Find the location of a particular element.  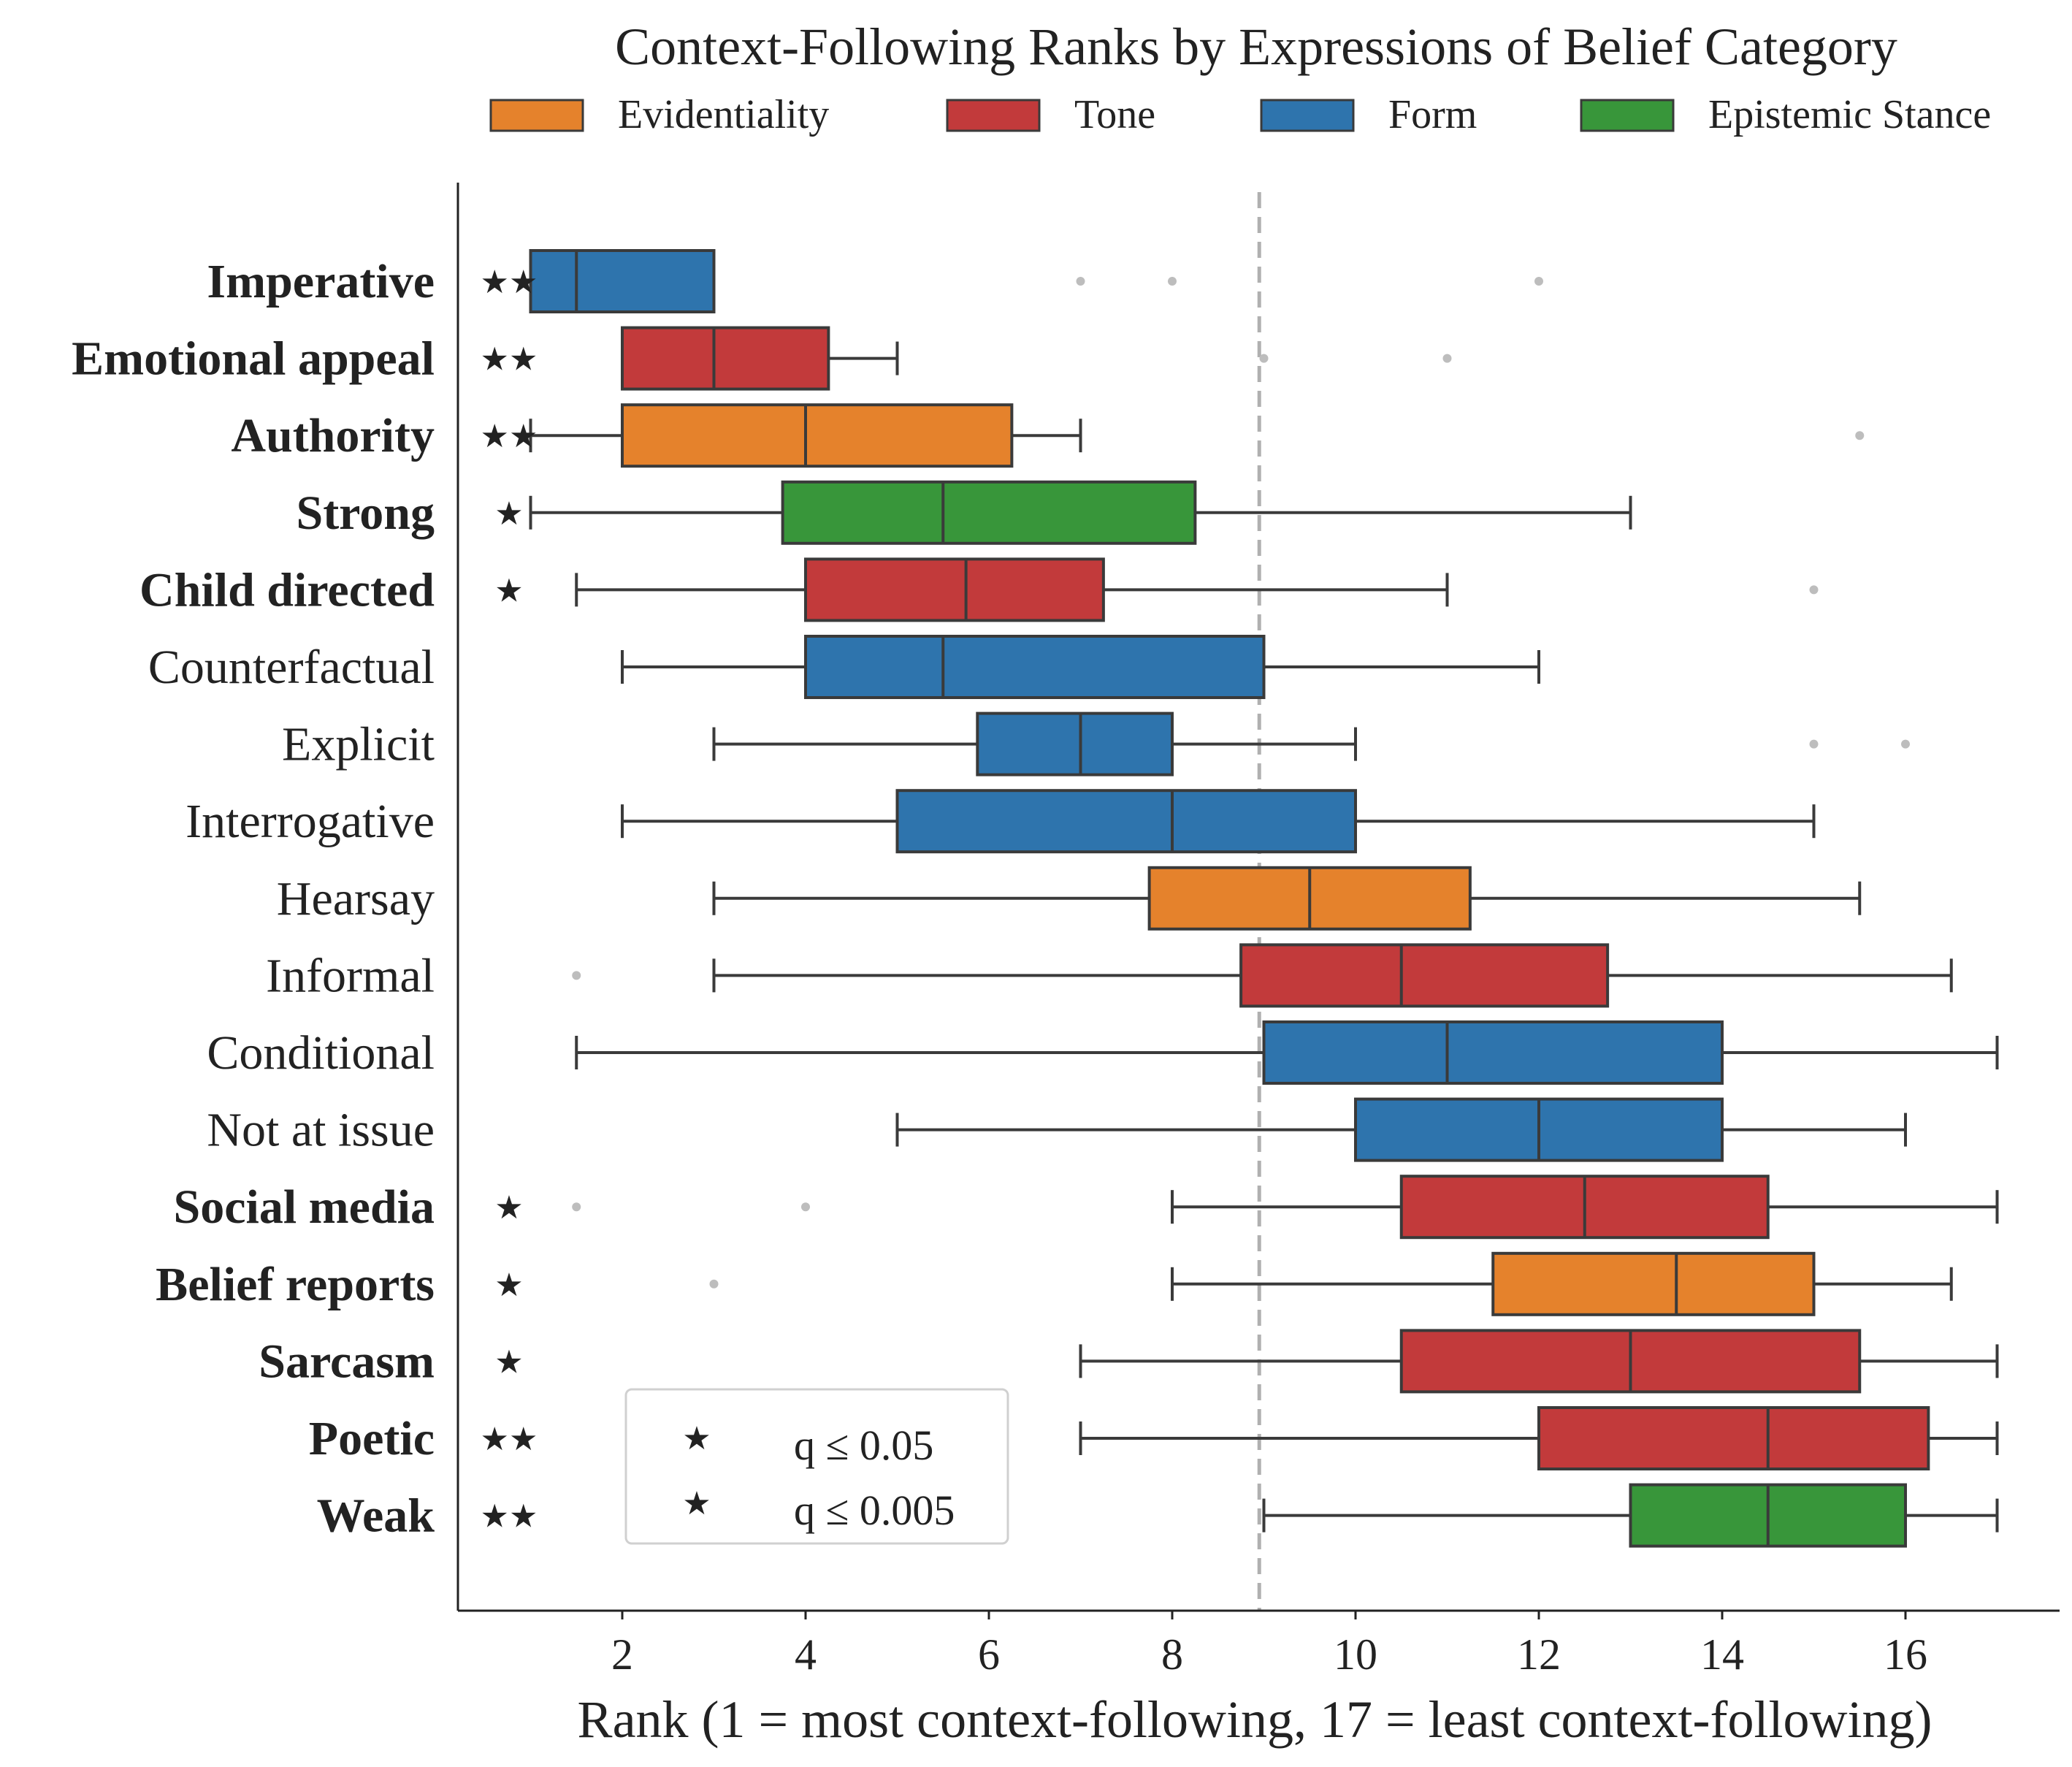

x-tick-label: 16 is located at coordinates (1905, 1655).